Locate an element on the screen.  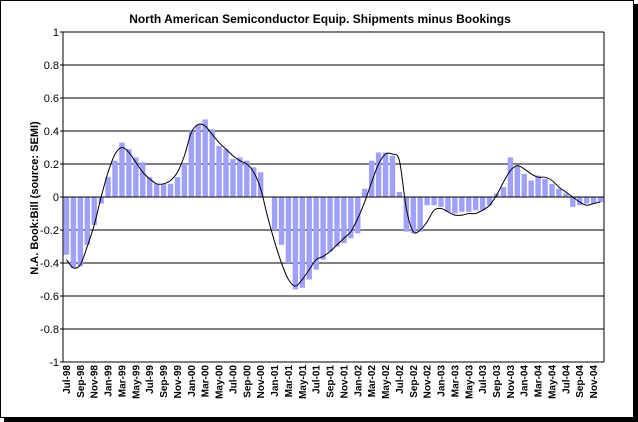
x-tick-label: Nov-02 is located at coordinates (428, 382).